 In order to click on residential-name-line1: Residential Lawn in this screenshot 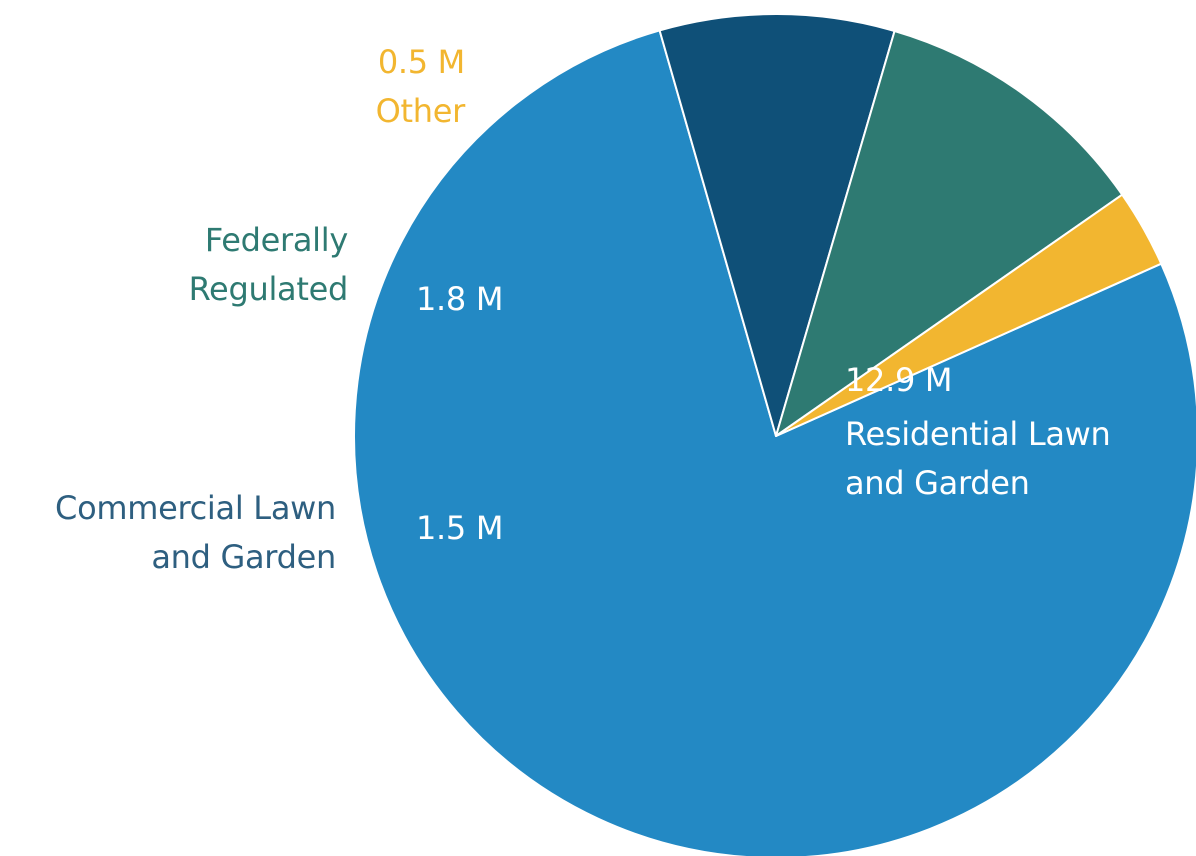, I will do `click(978, 434)`.